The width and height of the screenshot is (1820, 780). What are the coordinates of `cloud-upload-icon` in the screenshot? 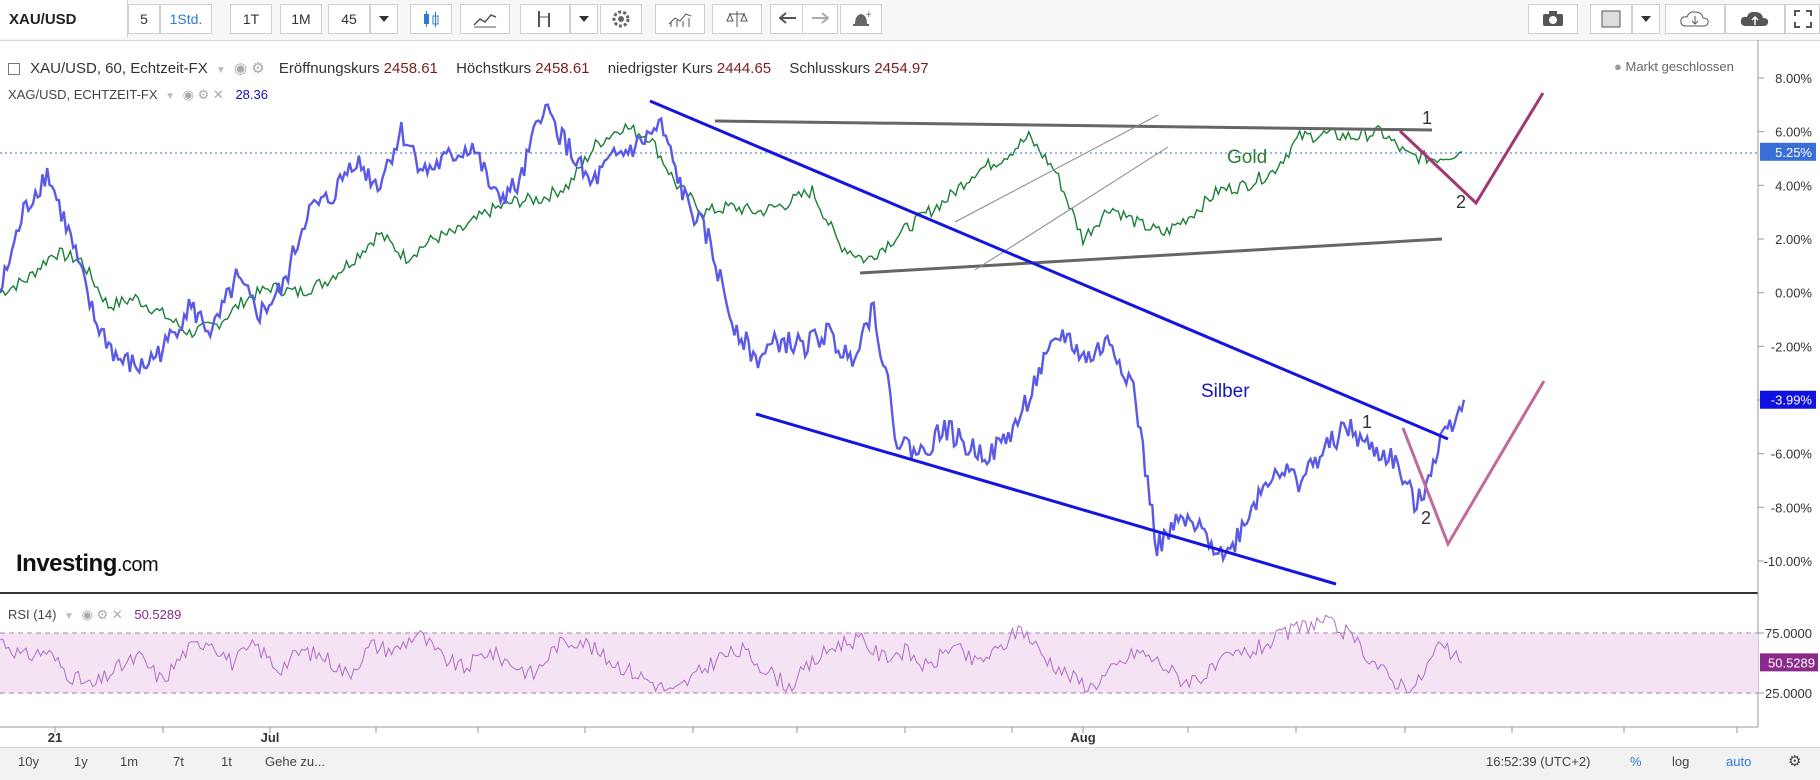 It's located at (1755, 19).